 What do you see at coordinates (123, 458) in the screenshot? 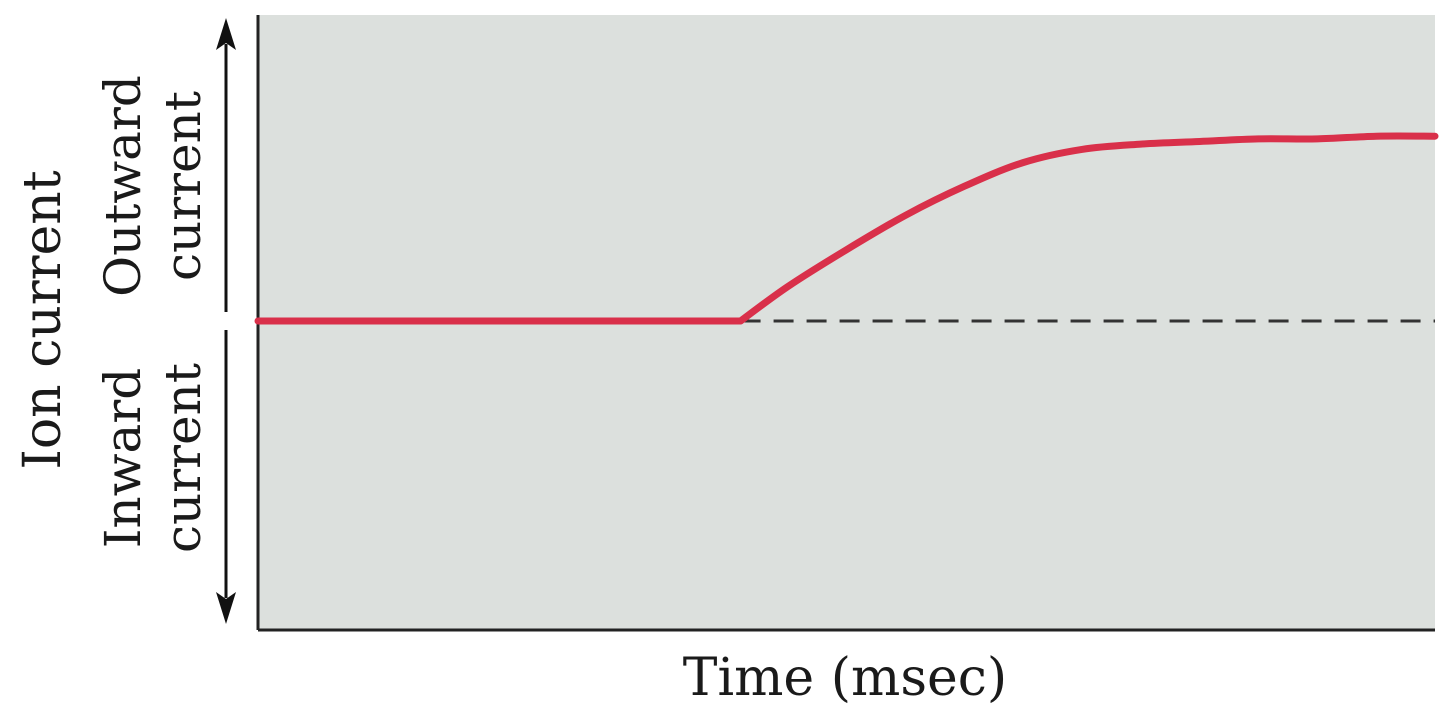
I see `inward-label-line-1: Inward` at bounding box center [123, 458].